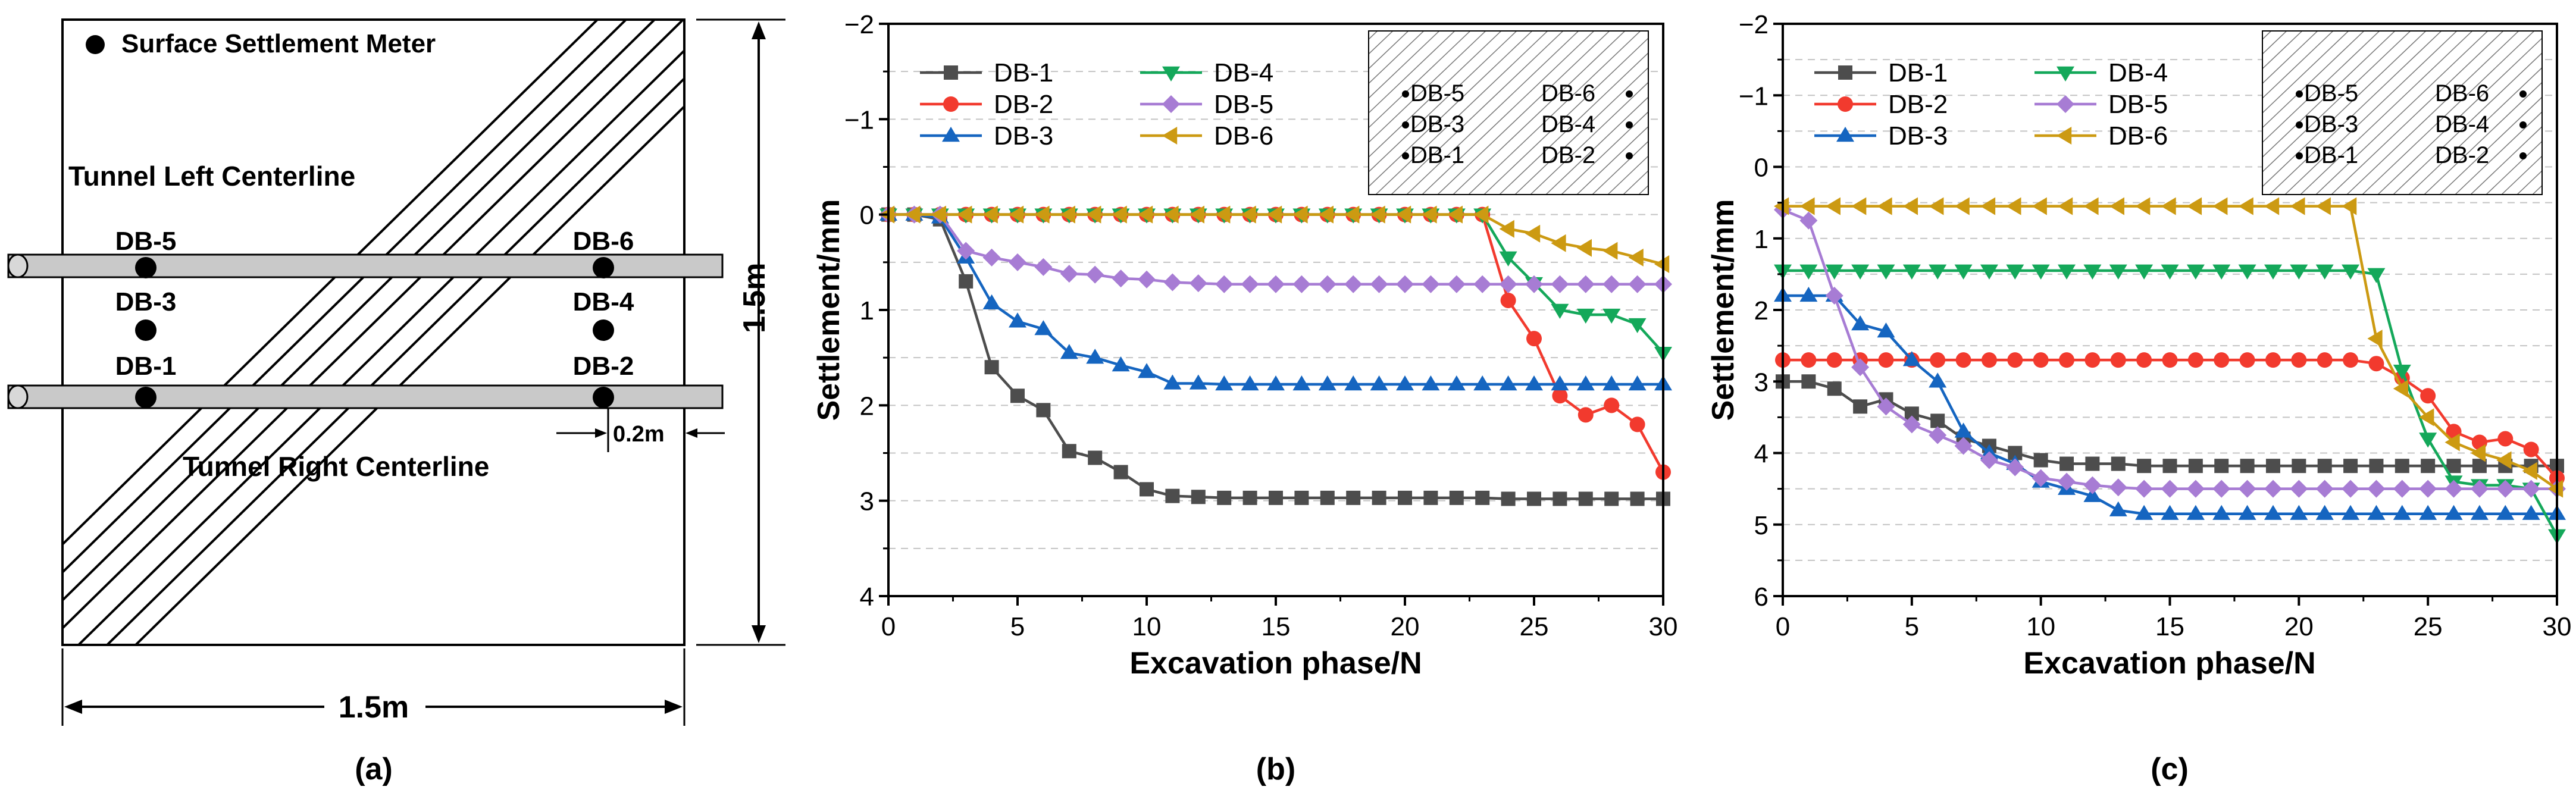 This screenshot has height=796, width=2576. What do you see at coordinates (211, 176) in the screenshot?
I see `left-centerline-label: Tunnel Left Centerline` at bounding box center [211, 176].